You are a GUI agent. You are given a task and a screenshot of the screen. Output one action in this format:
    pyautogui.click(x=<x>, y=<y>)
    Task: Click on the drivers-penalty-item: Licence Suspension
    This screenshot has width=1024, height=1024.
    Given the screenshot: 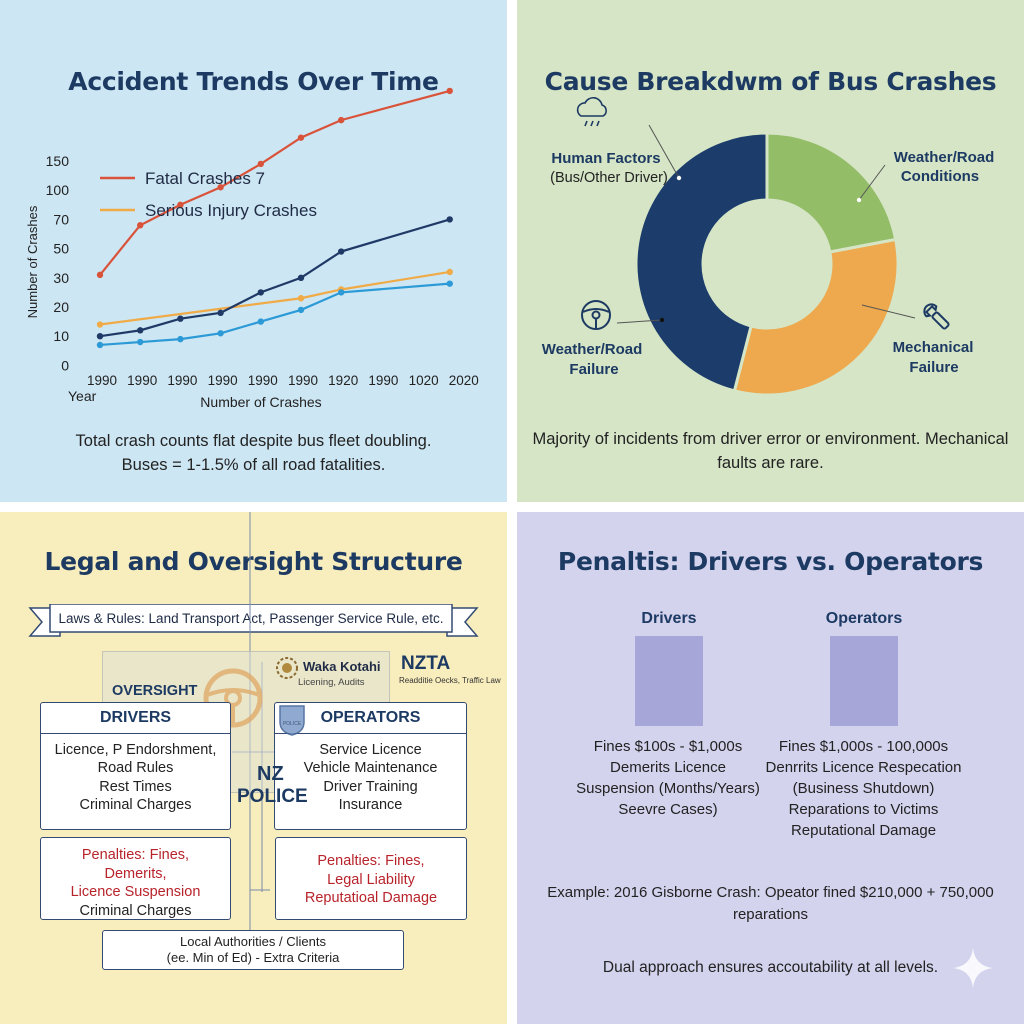 What is the action you would take?
    pyautogui.click(x=135, y=892)
    